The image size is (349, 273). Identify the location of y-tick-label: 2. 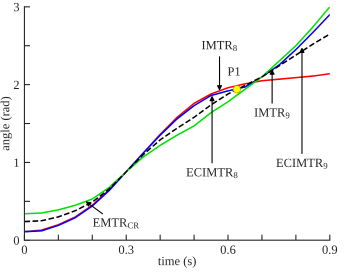
(16, 84).